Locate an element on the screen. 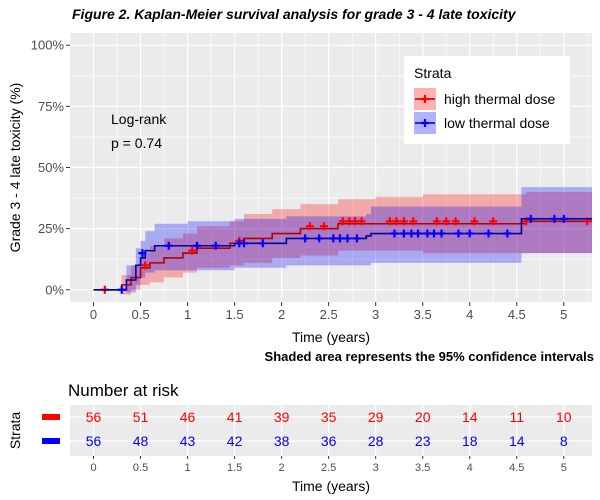 The width and height of the screenshot is (600, 500). risk-x-tick-label: 0 is located at coordinates (93, 468).